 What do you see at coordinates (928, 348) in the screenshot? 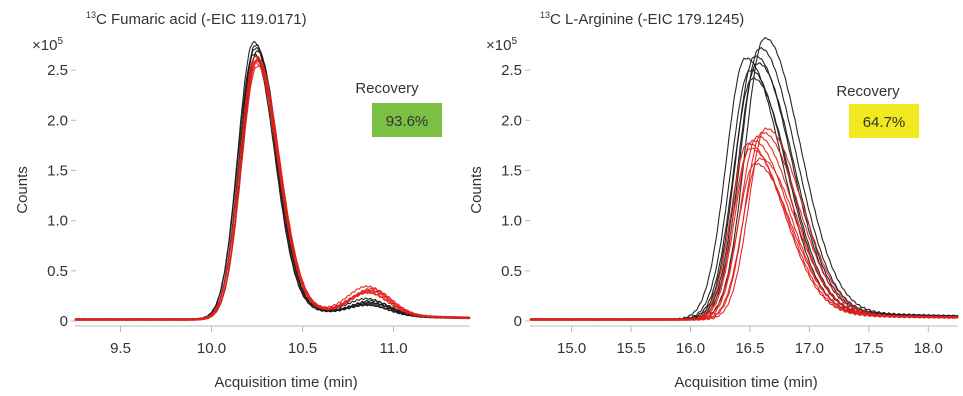
I see `x-tick-label: 18.0` at bounding box center [928, 348].